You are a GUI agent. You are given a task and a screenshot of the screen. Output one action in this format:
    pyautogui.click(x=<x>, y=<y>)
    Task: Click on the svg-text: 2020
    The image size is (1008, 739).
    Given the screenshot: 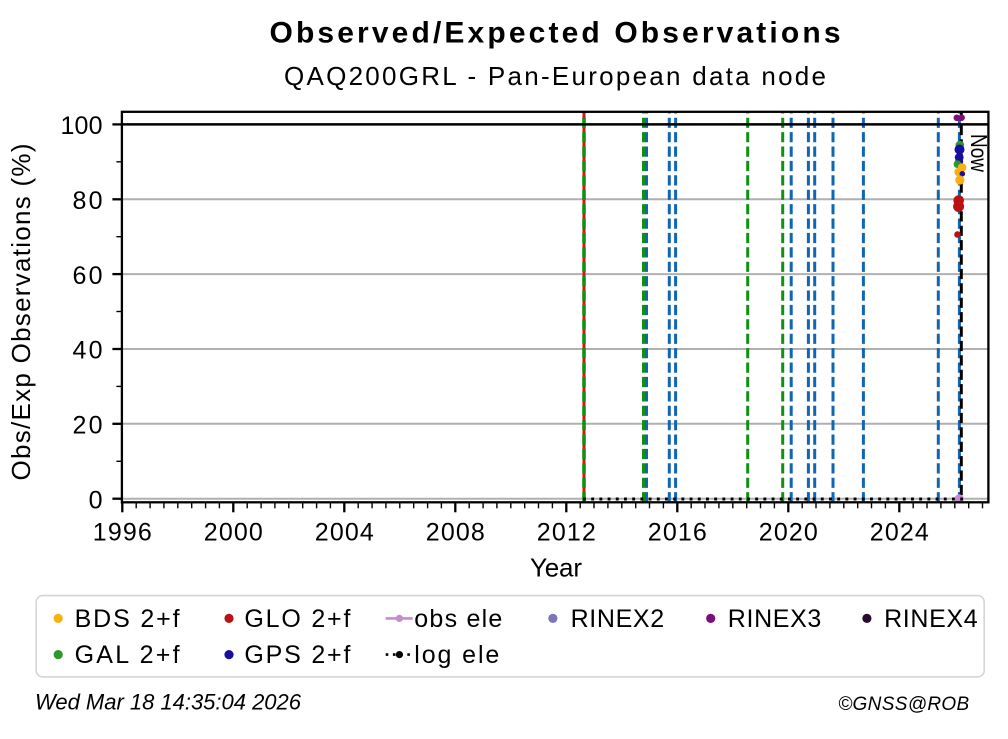 What is the action you would take?
    pyautogui.click(x=788, y=533)
    